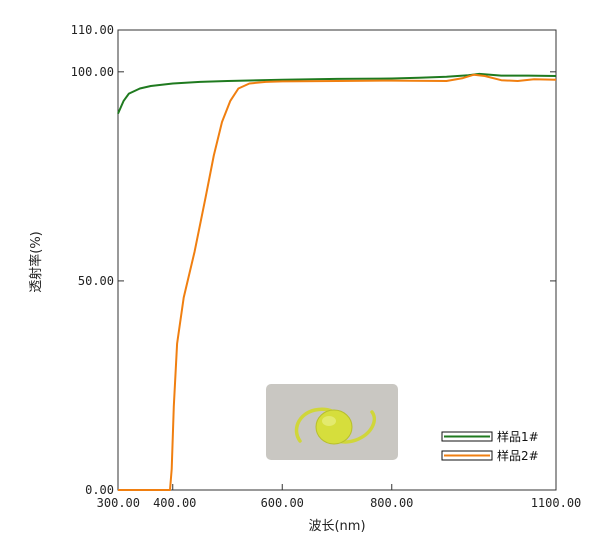 The height and width of the screenshot is (549, 600). Describe the element at coordinates (99, 490) in the screenshot. I see `y-tick-label: 0.00` at that location.